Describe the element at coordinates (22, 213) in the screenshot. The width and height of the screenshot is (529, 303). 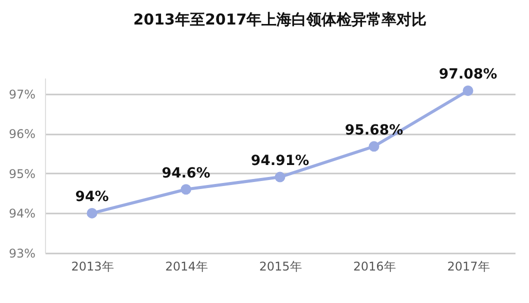
I see `y-tick-label: 94%` at that location.